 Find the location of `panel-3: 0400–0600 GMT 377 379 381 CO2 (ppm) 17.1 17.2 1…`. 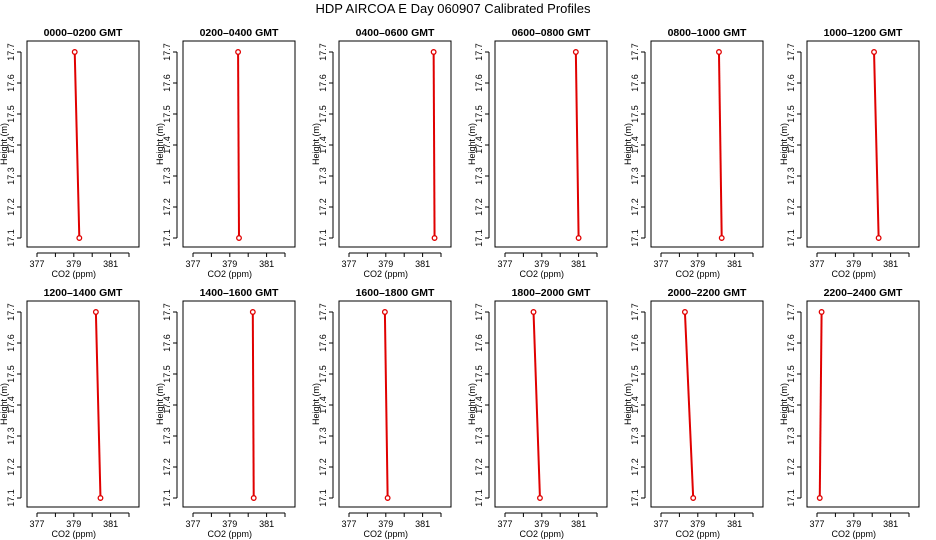

panel-3: 0400–0600 GMT 377 379 381 CO2 (ppm) 17.1 17.2 1… is located at coordinates (381, 153).